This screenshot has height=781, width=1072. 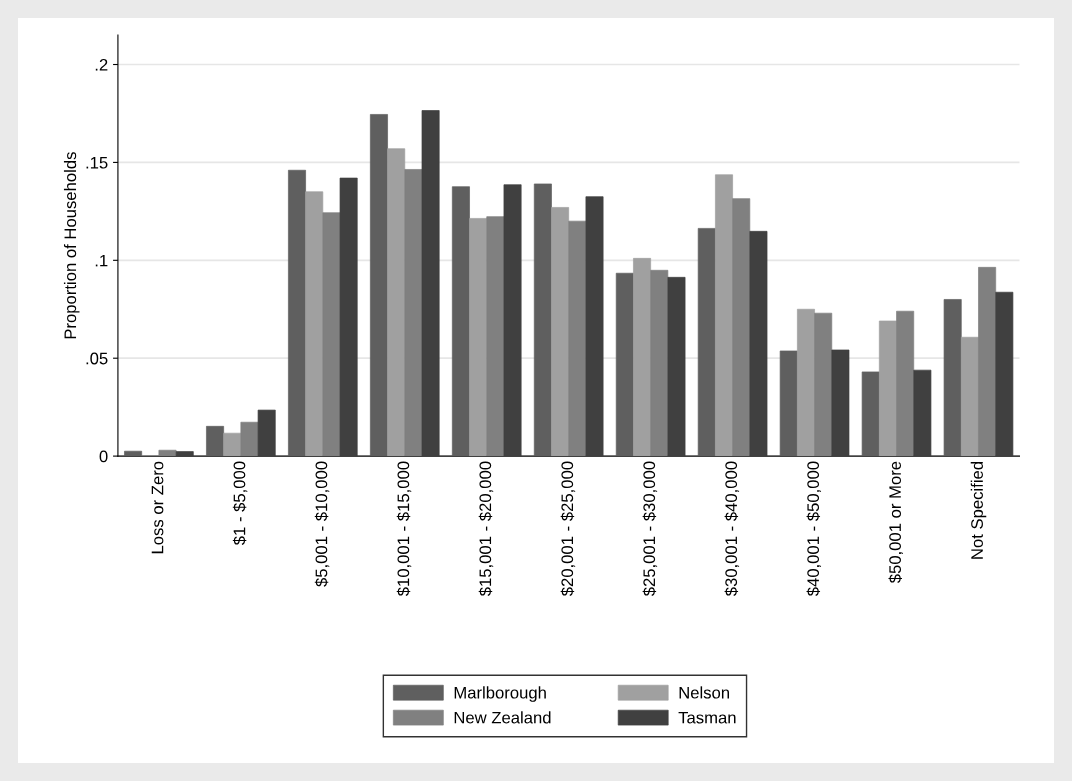 I want to click on x-tick-label: $15,001 - $20,000, so click(x=486, y=529).